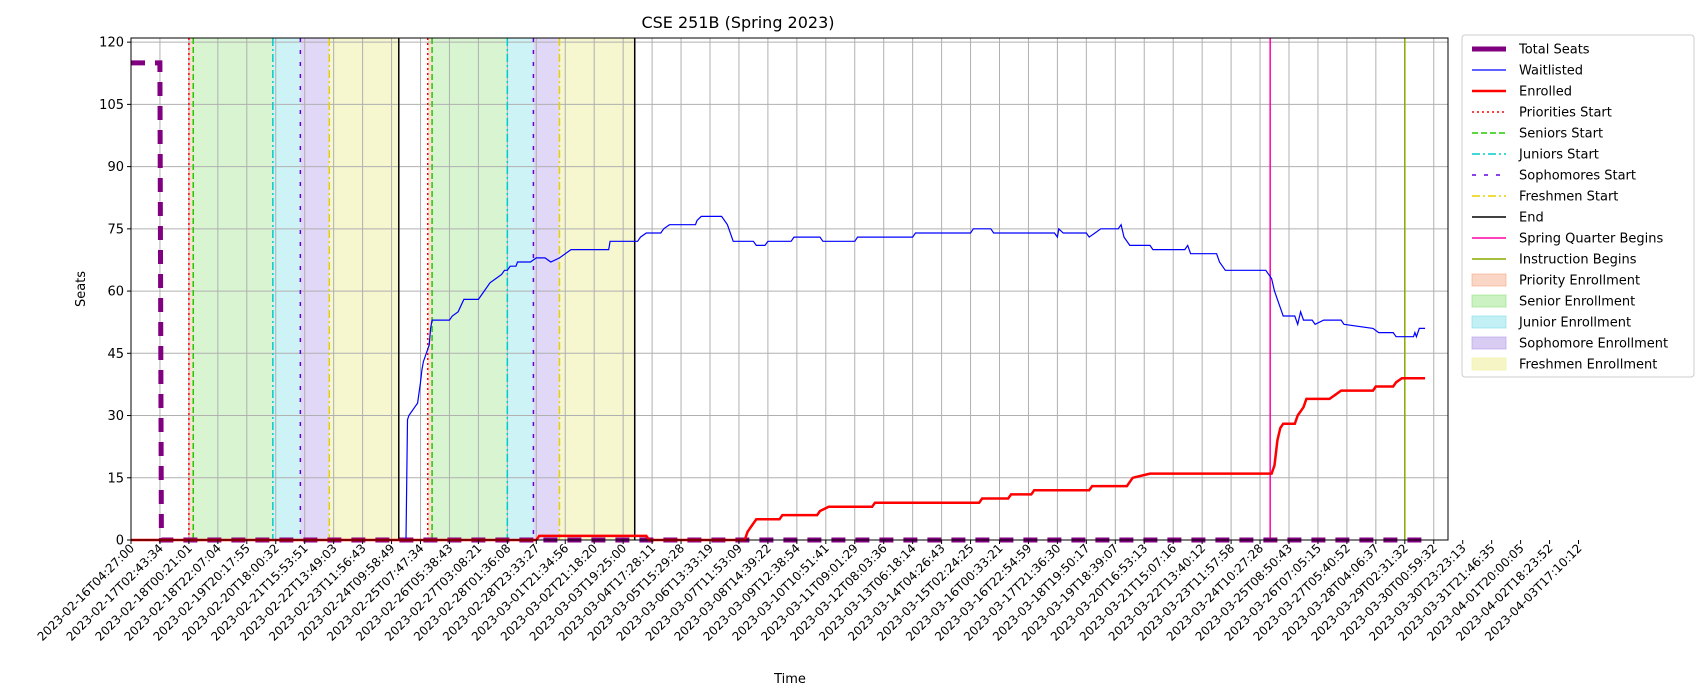 The width and height of the screenshot is (1700, 700). Describe the element at coordinates (1579, 281) in the screenshot. I see `legend-label-priority-enrollment: Priority Enrollment` at that location.